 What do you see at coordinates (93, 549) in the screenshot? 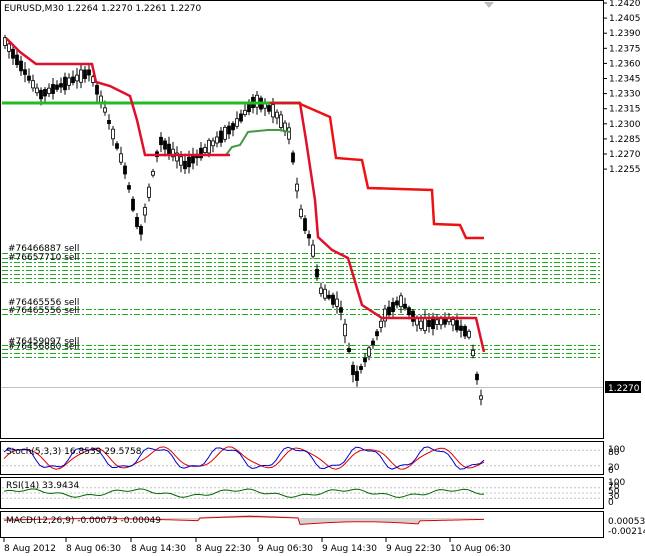
I see `time-tick-label: 8 Aug 06:30` at bounding box center [93, 549].